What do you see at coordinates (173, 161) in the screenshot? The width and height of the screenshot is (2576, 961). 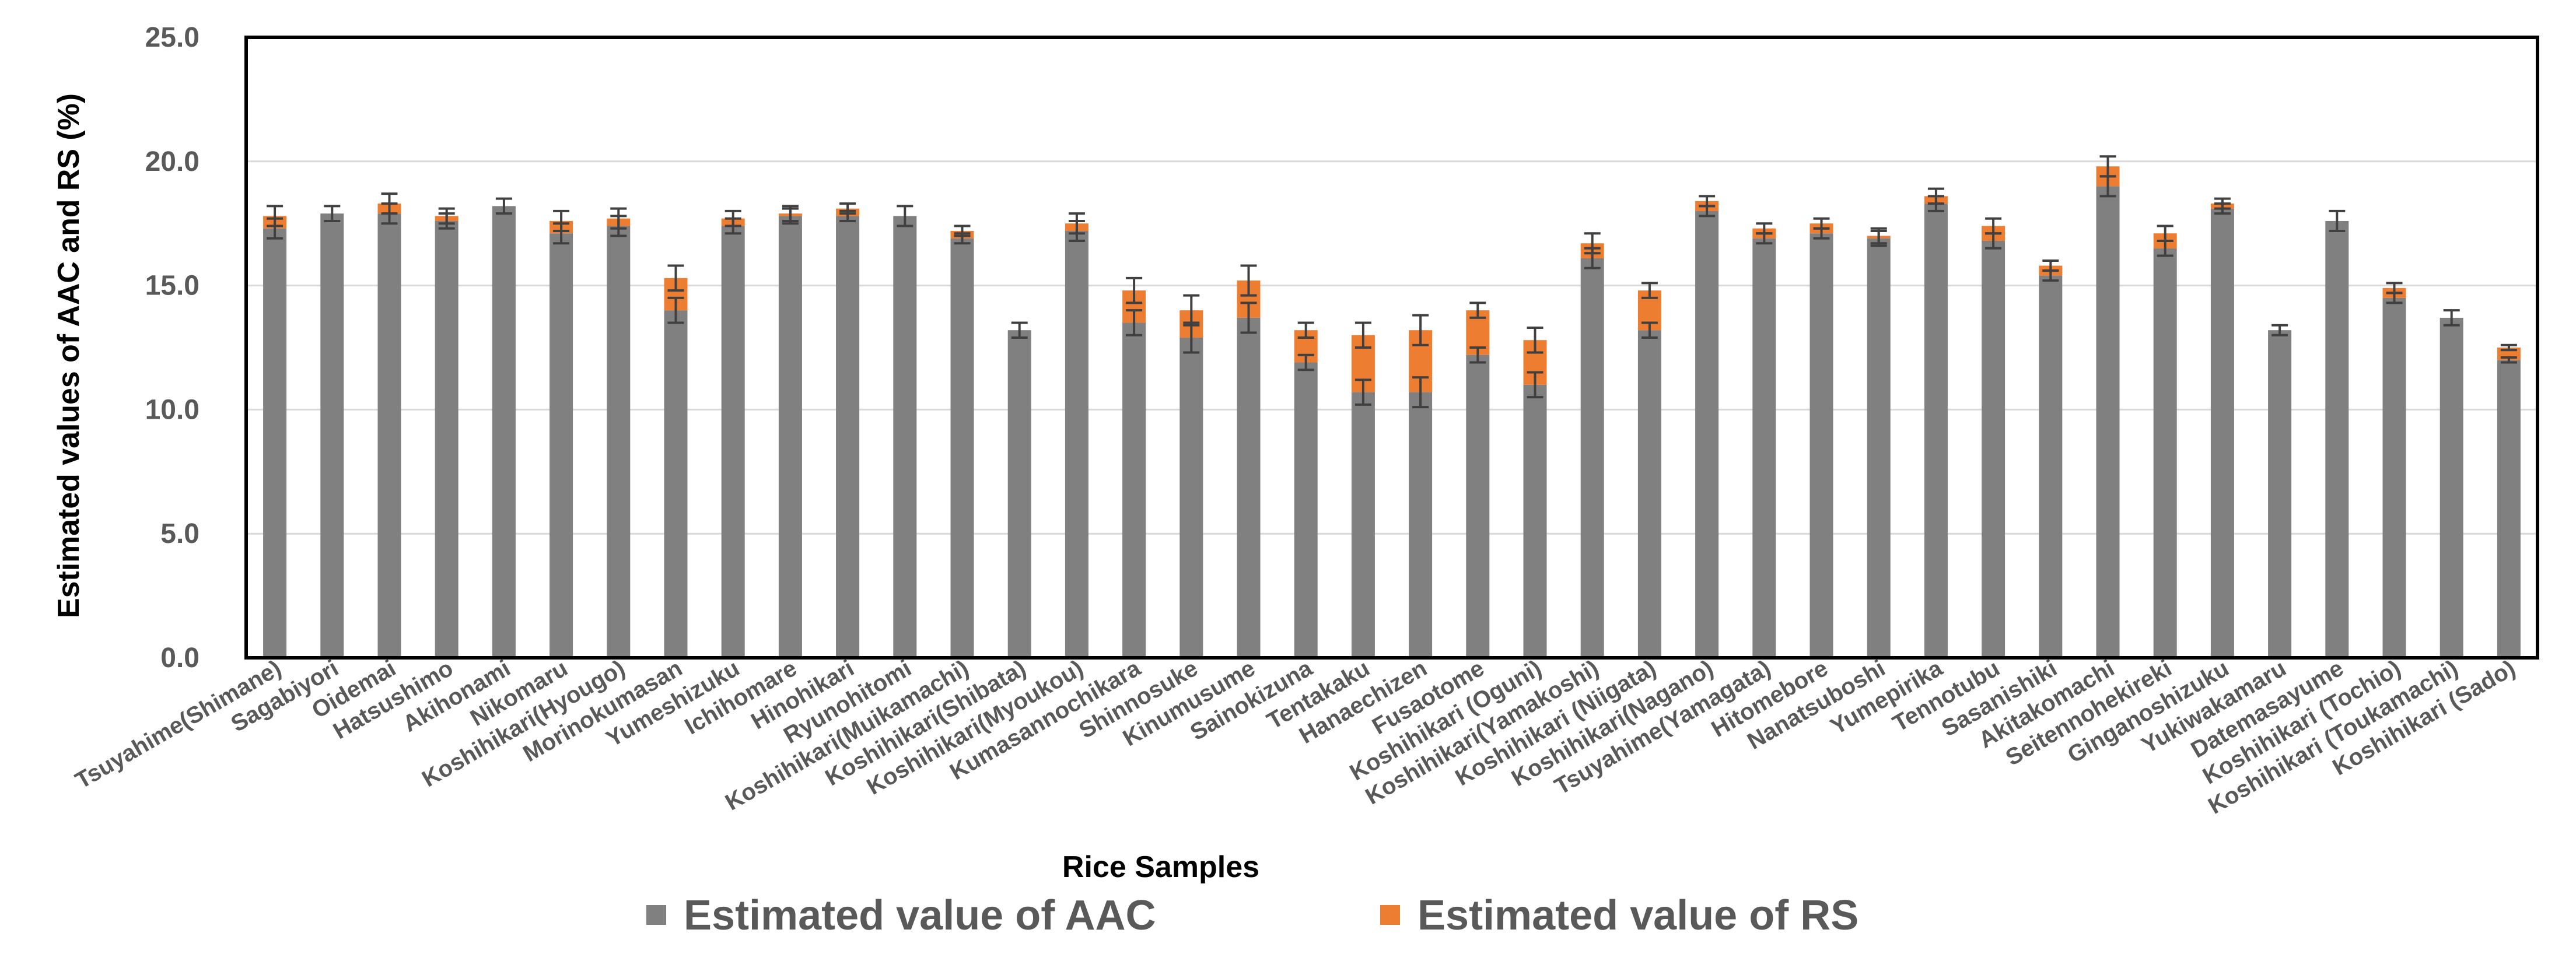 I see `y-tick-label: 20.0` at bounding box center [173, 161].